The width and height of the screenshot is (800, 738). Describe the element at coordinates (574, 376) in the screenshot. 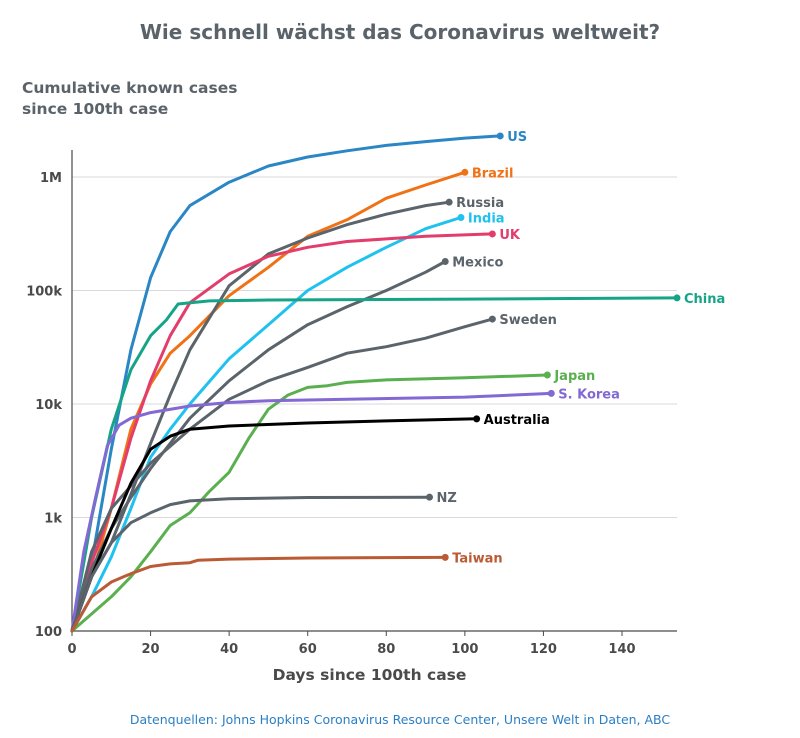

I see `series-label-japan: Japan` at that location.